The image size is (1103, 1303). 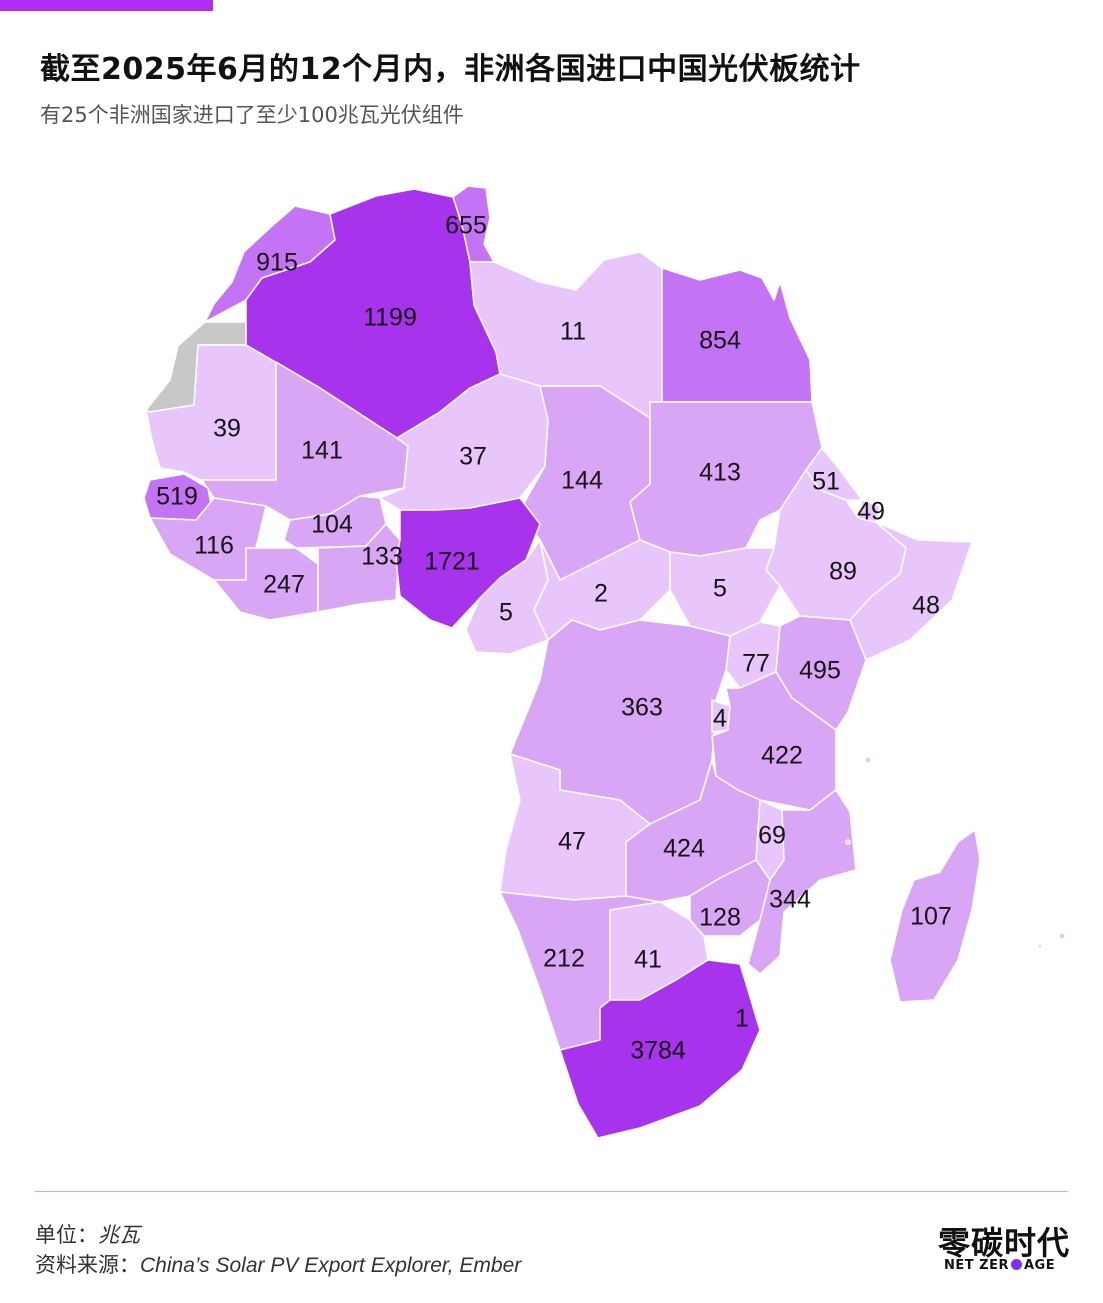 I want to click on value-label-dr-congo: 363, so click(x=642, y=708).